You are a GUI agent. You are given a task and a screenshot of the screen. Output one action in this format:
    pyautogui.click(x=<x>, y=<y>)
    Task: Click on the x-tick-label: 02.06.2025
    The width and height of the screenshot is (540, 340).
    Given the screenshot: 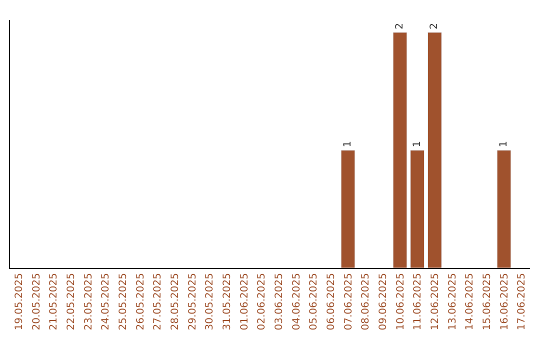 What is the action you would take?
    pyautogui.click(x=262, y=301)
    